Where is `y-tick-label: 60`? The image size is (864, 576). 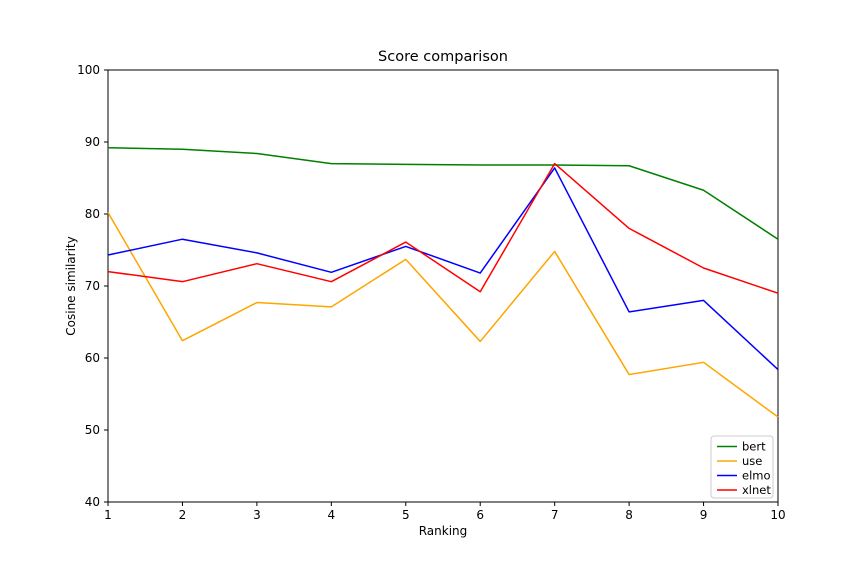
y-tick-label: 60 is located at coordinates (92, 358).